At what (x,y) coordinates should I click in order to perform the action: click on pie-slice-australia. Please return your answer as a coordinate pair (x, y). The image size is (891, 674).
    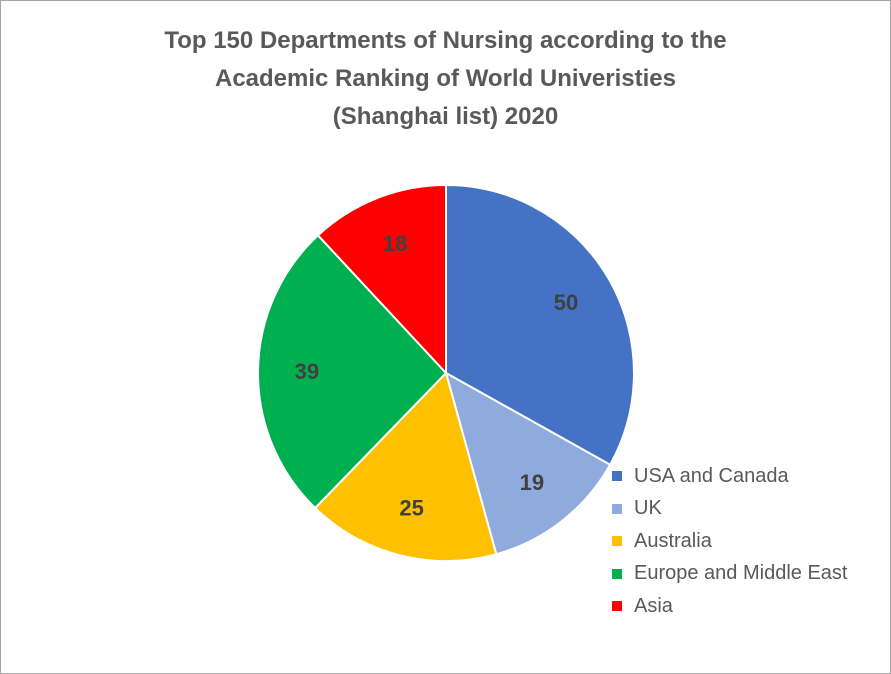
    Looking at the image, I should click on (405, 466).